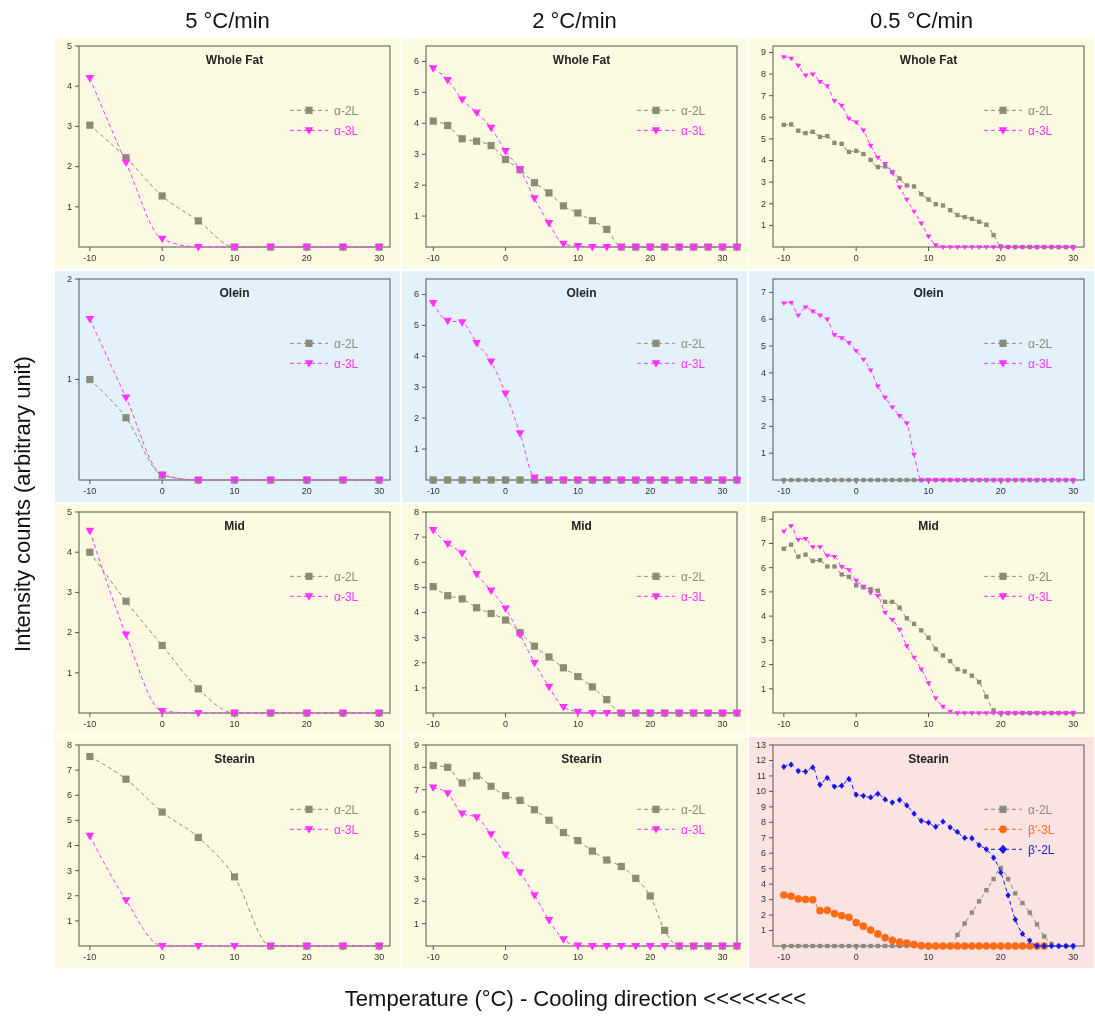 This screenshot has width=1095, height=1016. Describe the element at coordinates (760, 760) in the screenshot. I see `y-tick-label: 12` at that location.